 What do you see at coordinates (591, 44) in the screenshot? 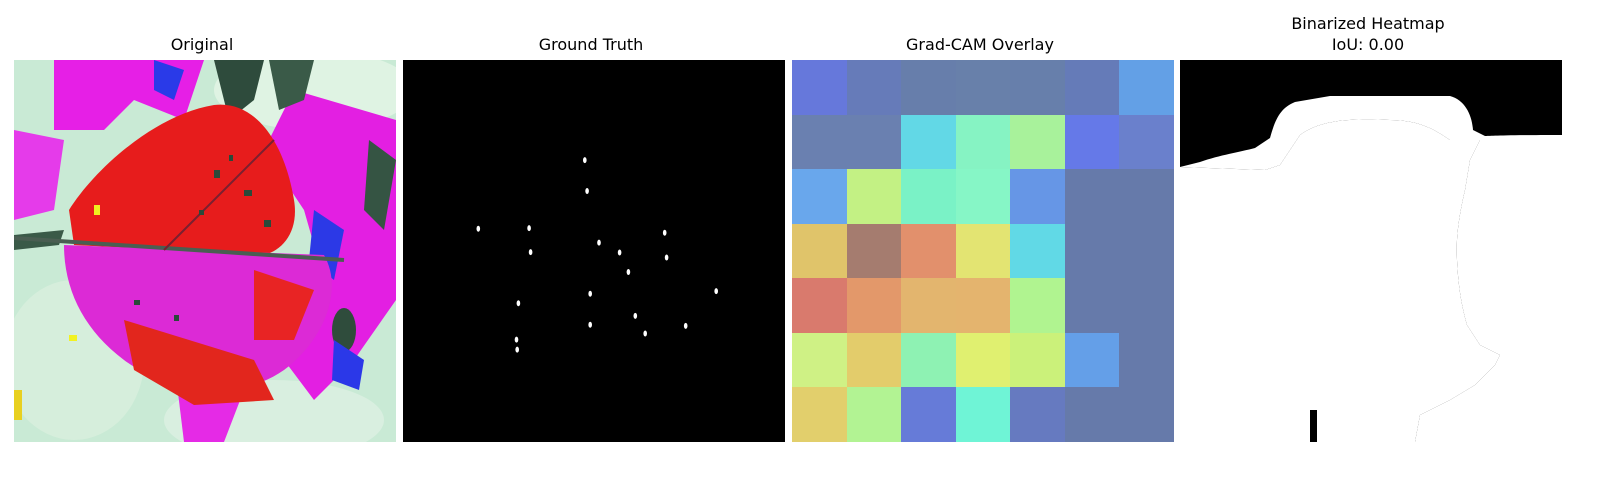
I see `panel-title-ground-truth: Ground Truth` at bounding box center [591, 44].